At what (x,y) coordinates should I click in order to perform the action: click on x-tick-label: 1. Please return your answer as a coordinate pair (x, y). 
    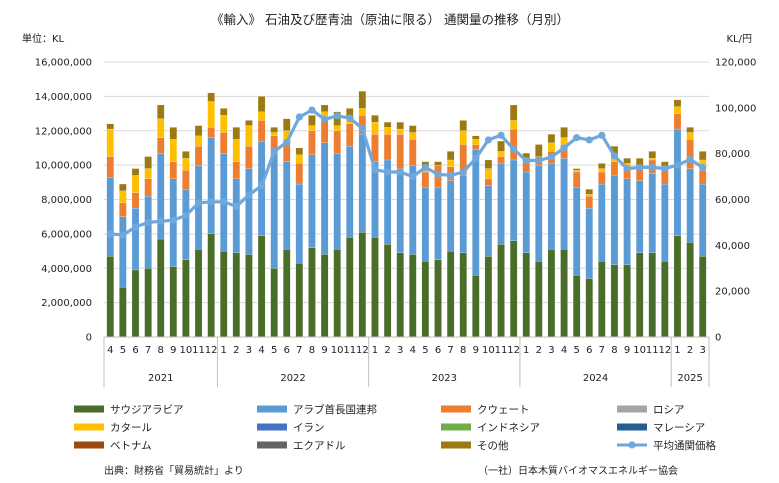
    Looking at the image, I should click on (677, 350).